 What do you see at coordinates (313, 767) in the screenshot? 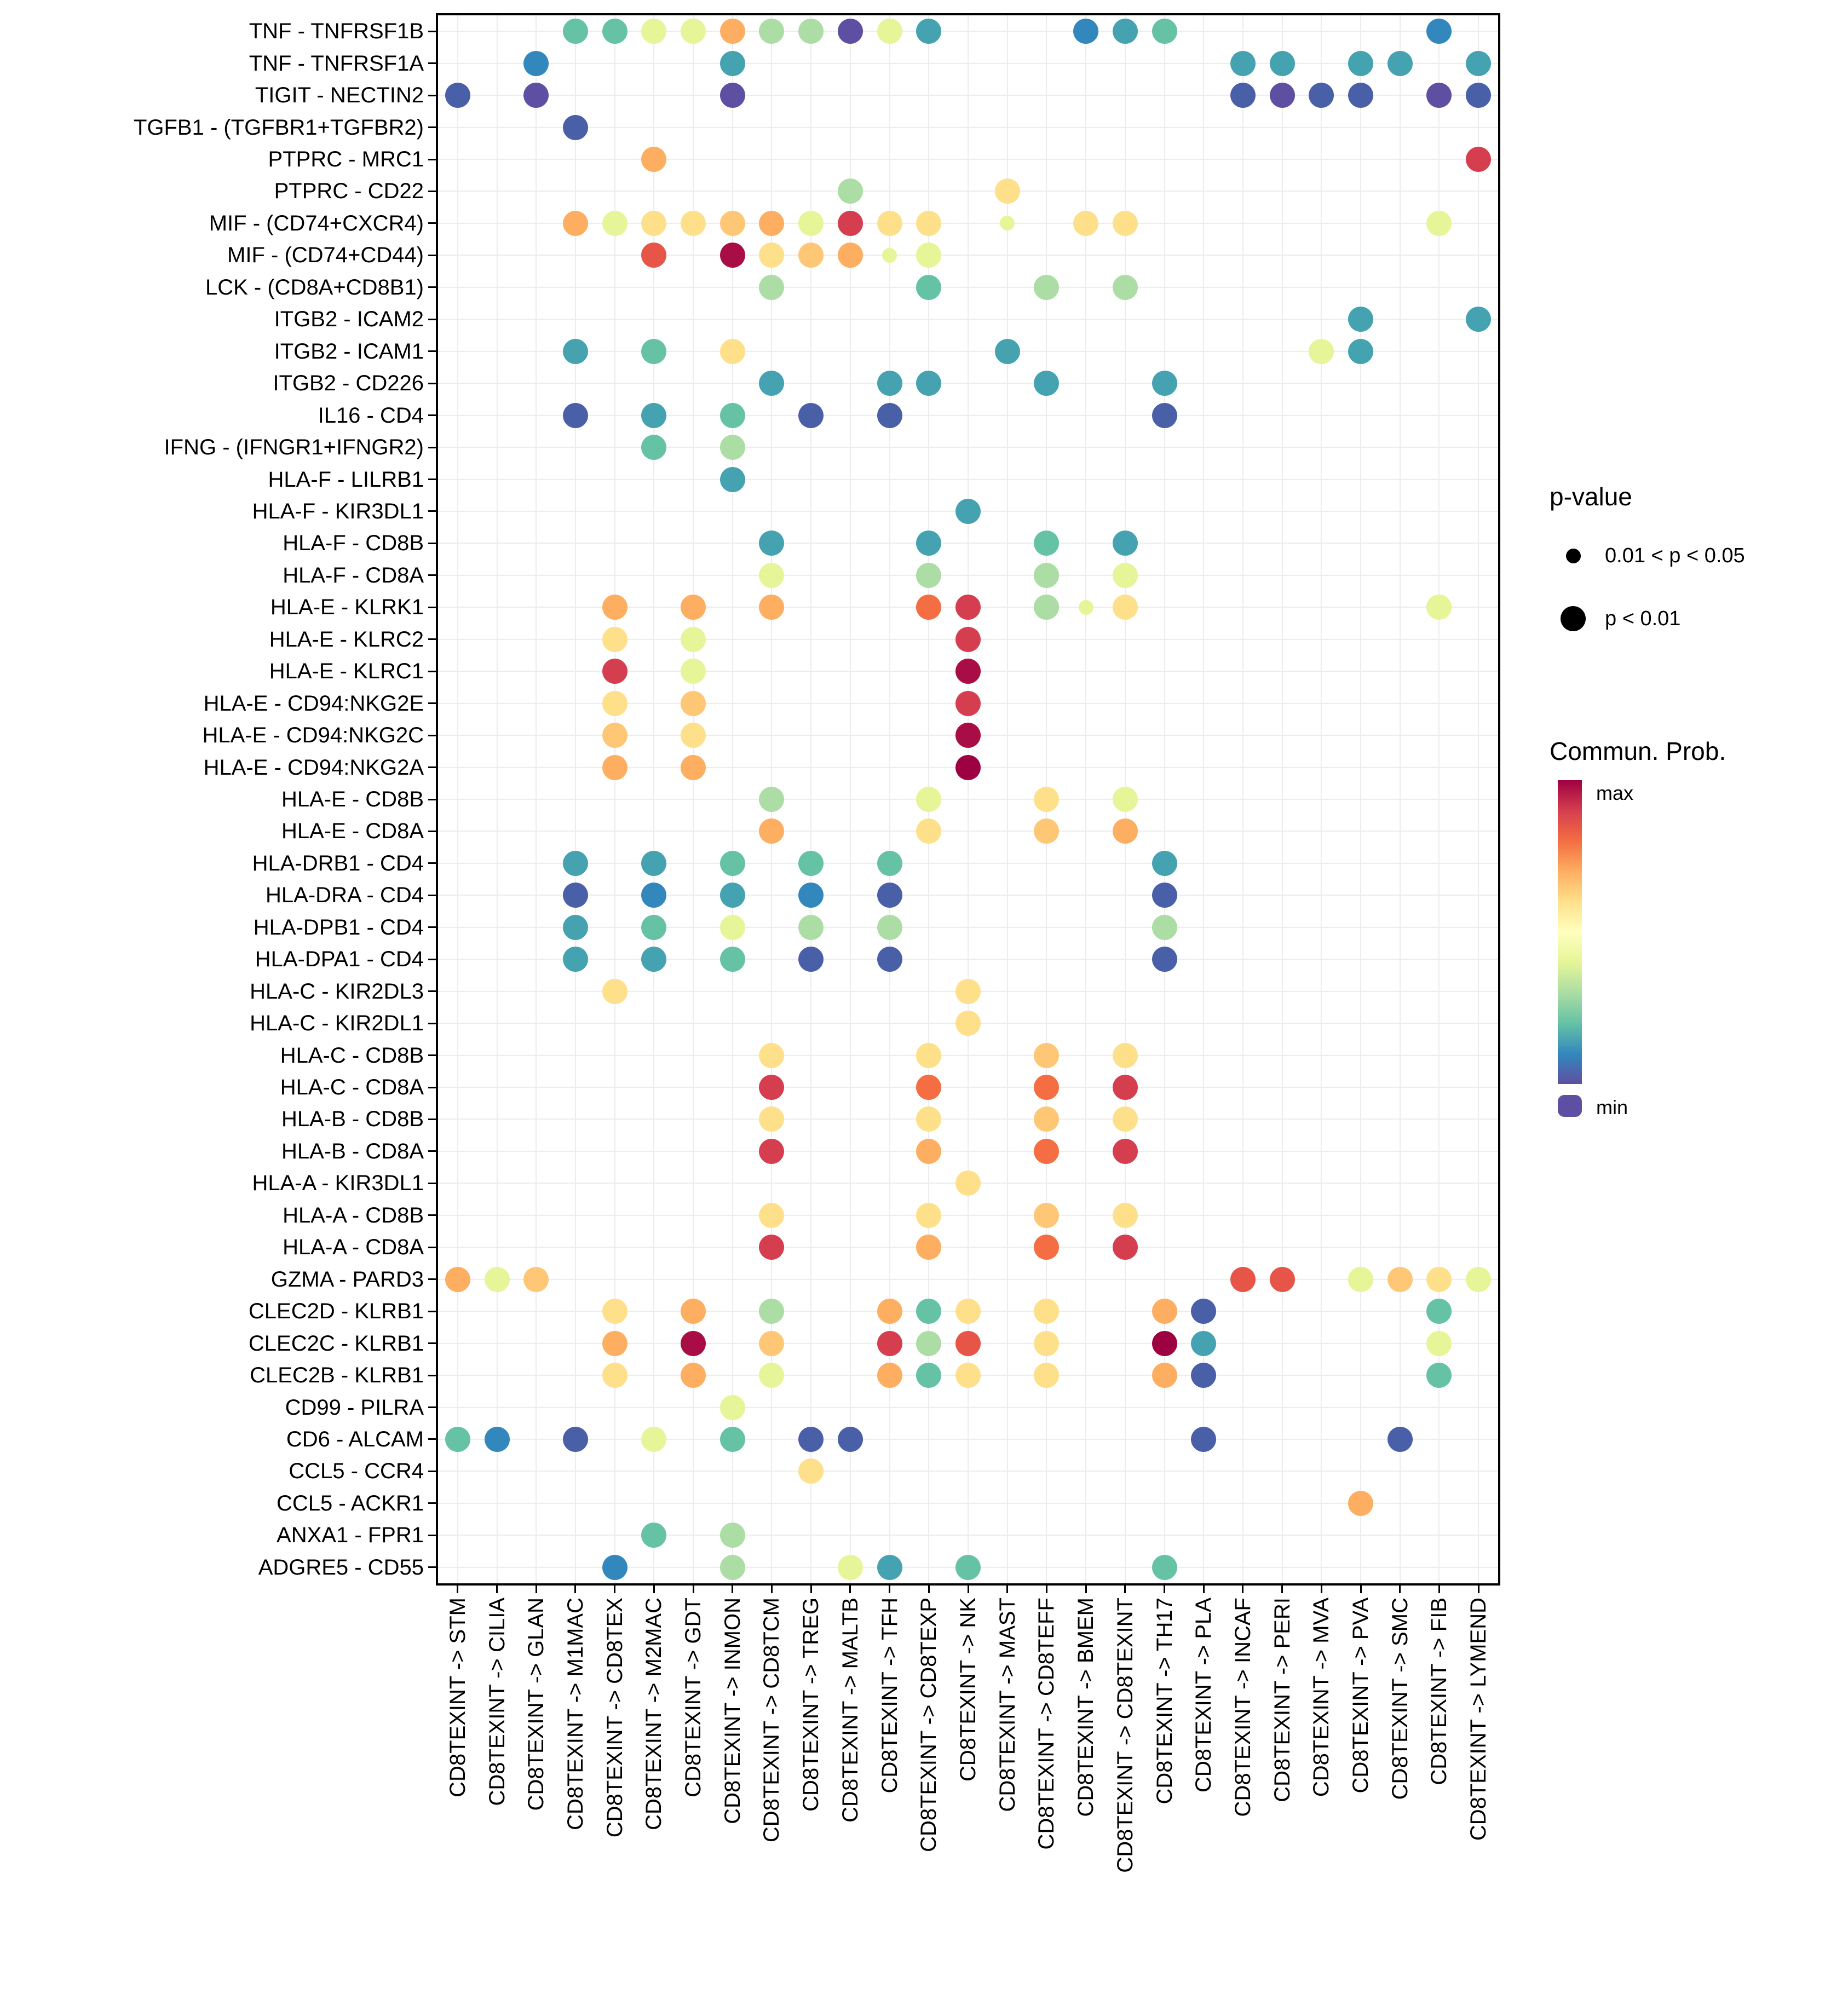
I see `y-axis-label: HLA-E - CD94:NKG2A` at bounding box center [313, 767].